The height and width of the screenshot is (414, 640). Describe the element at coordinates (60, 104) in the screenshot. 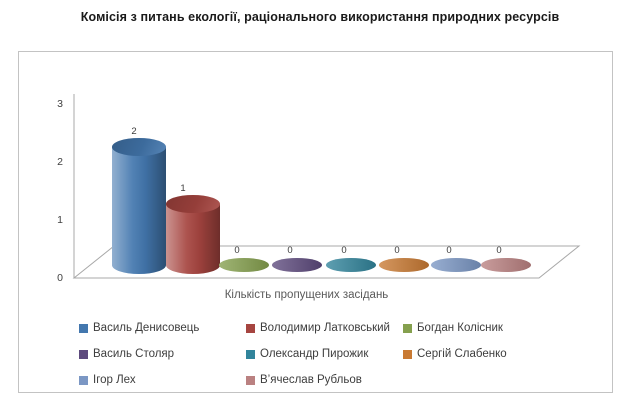

I see `y-tick-3: 3` at that location.